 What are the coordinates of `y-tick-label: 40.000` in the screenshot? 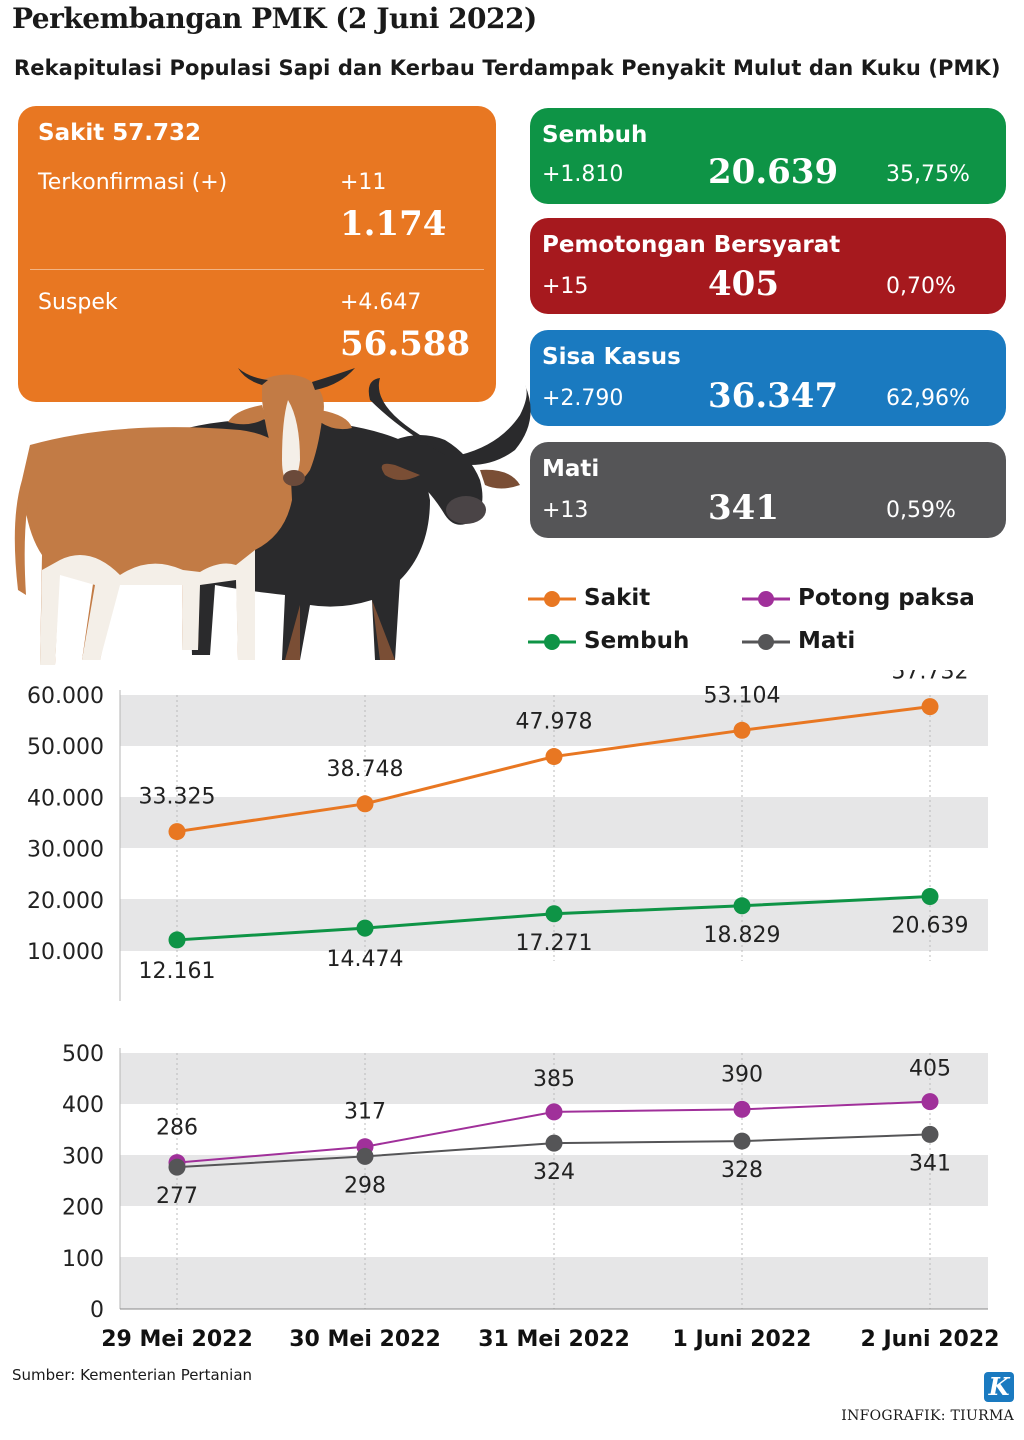 It's located at (65, 798).